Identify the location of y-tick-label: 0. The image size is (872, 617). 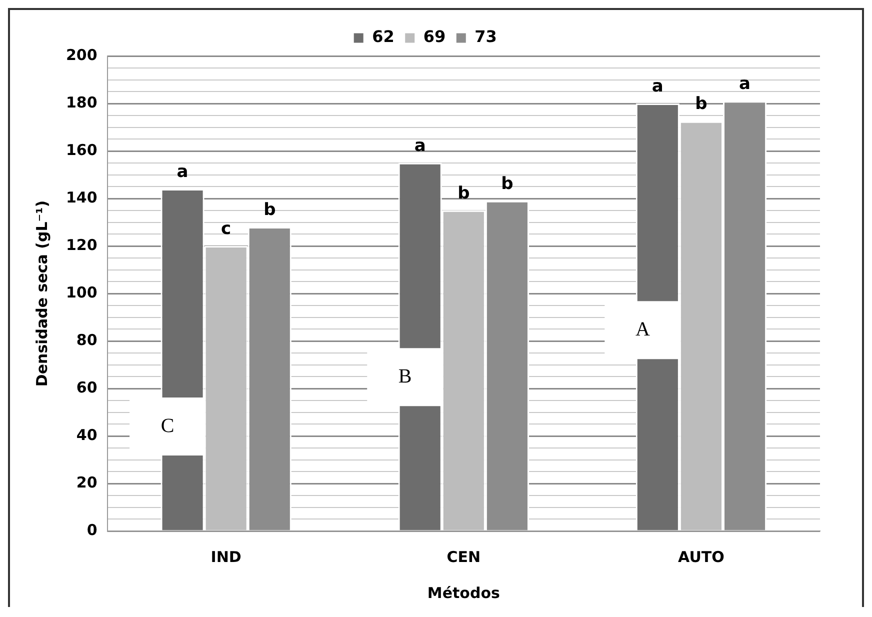
(92, 529).